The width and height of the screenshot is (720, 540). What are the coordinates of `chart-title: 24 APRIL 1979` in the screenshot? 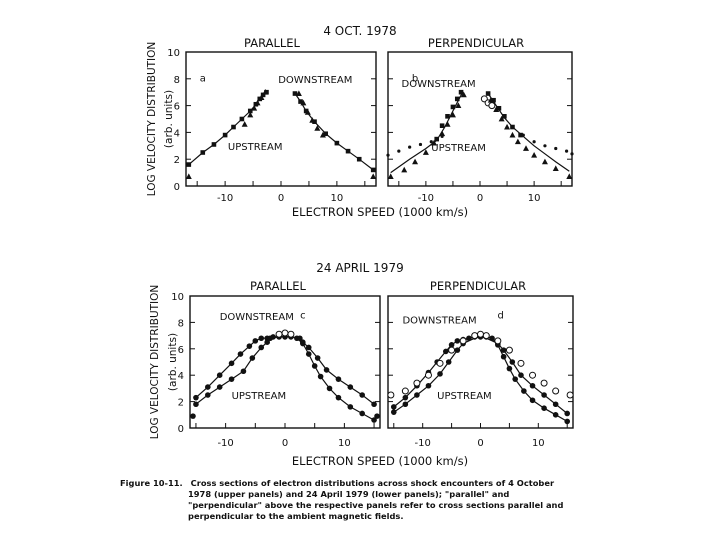 It's located at (359, 268).